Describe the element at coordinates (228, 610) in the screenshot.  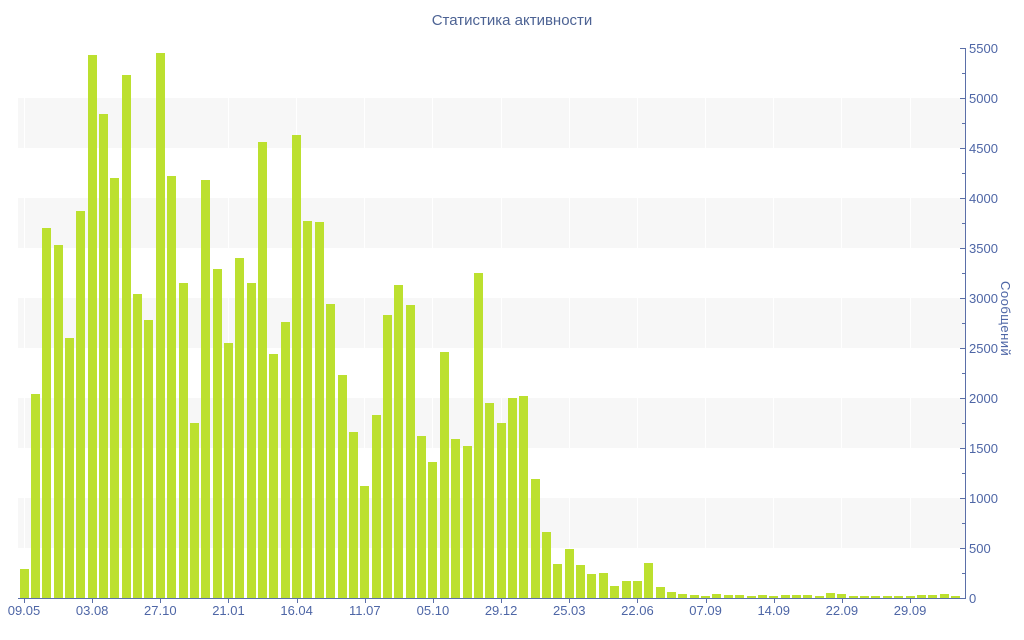
I see `x-tick-label: 21.01` at that location.